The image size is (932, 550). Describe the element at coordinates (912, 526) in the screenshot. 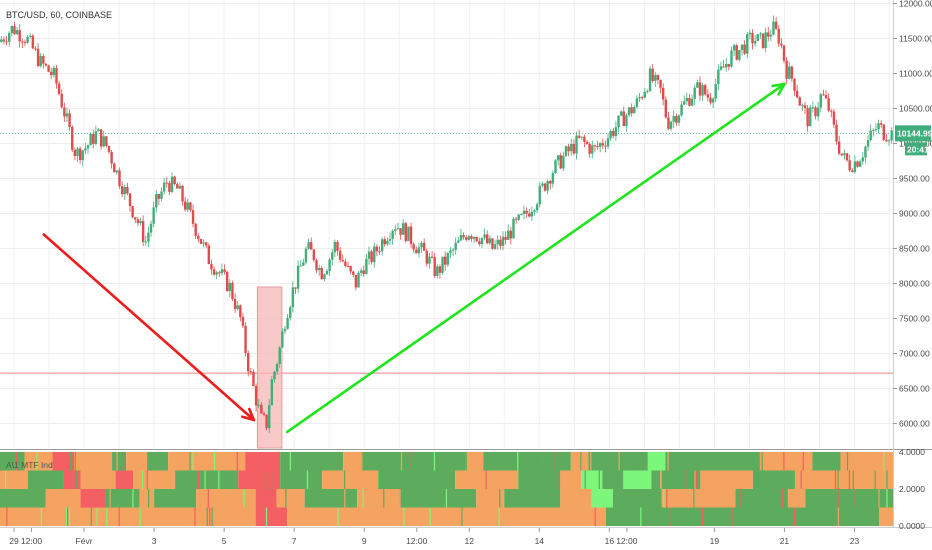

I see `indicator-tick-label: 0.0000` at that location.